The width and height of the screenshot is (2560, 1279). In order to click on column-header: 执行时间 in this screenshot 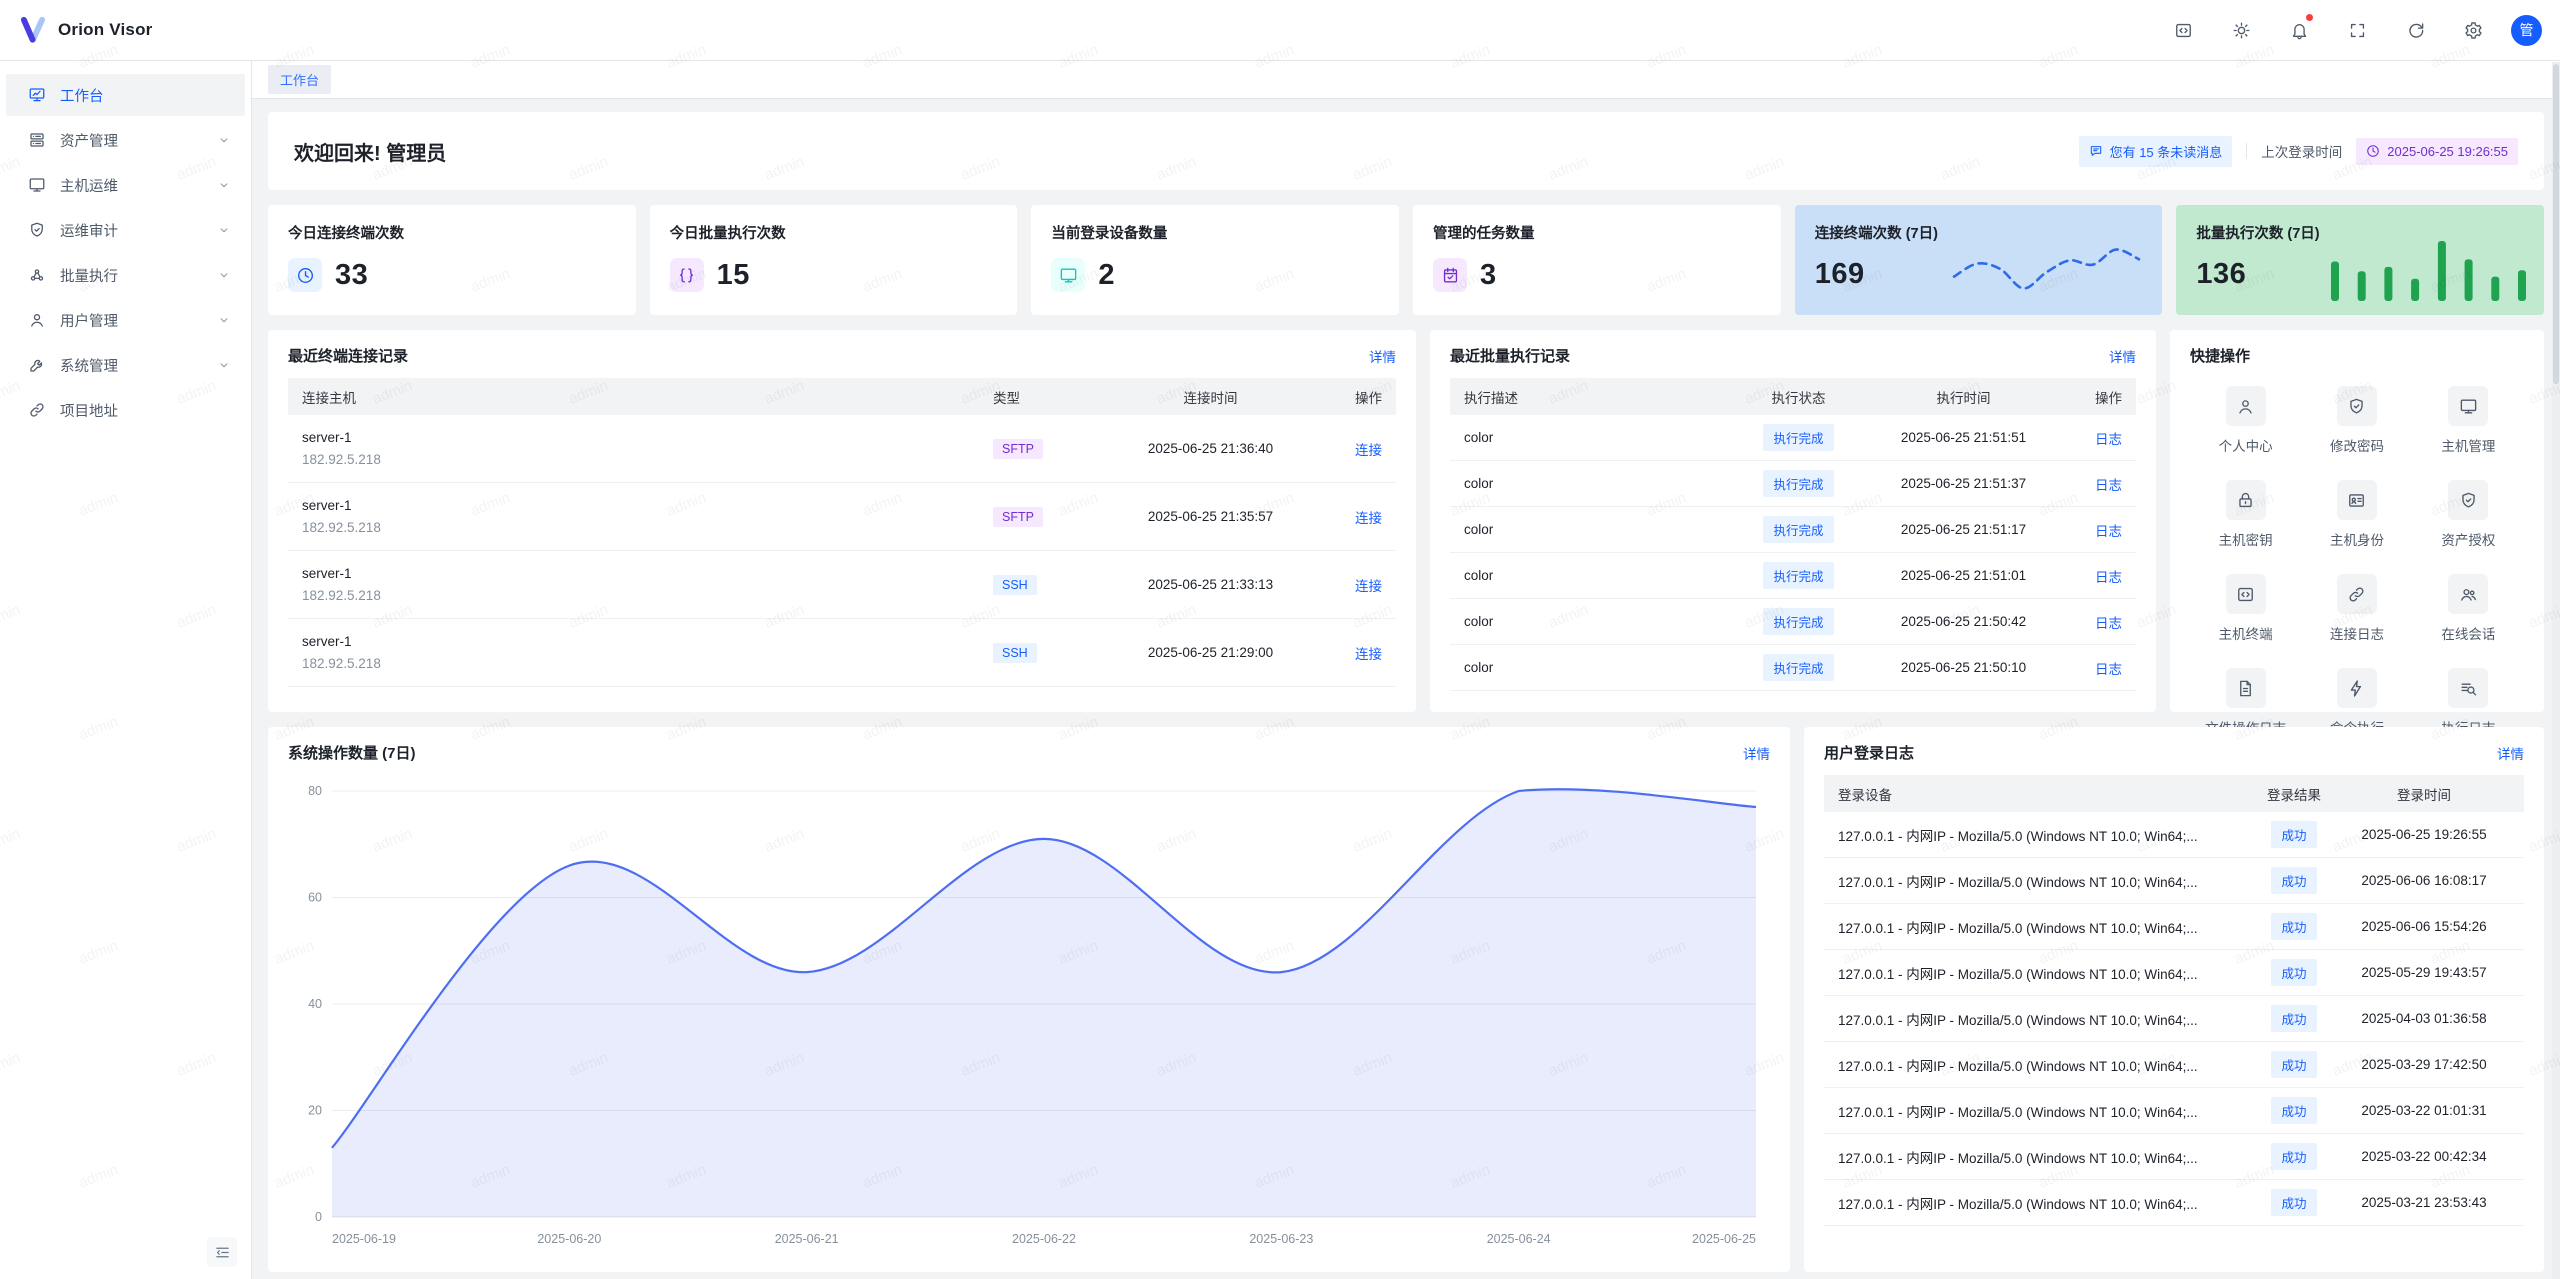, I will do `click(1963, 398)`.